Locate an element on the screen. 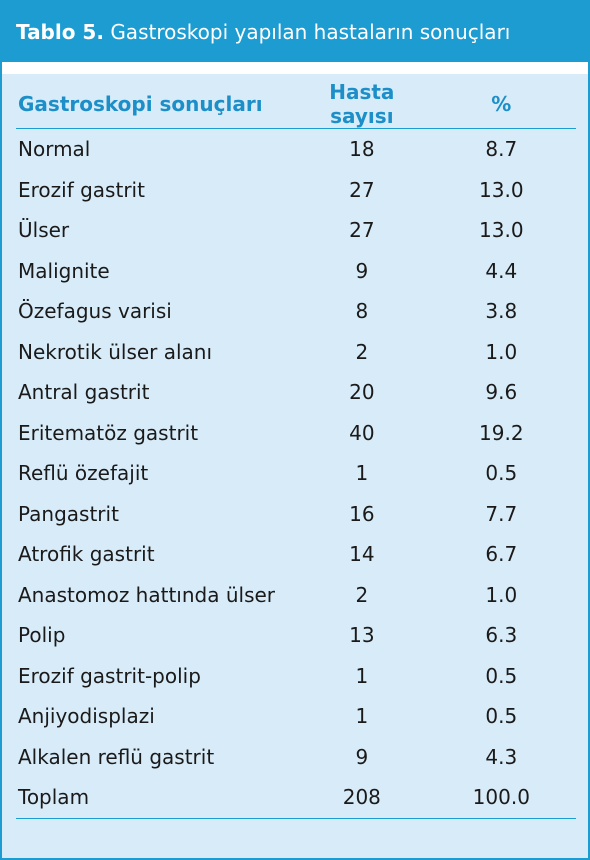 The width and height of the screenshot is (590, 860). table-row: Antral gastrit 20 9.6 is located at coordinates (296, 392).